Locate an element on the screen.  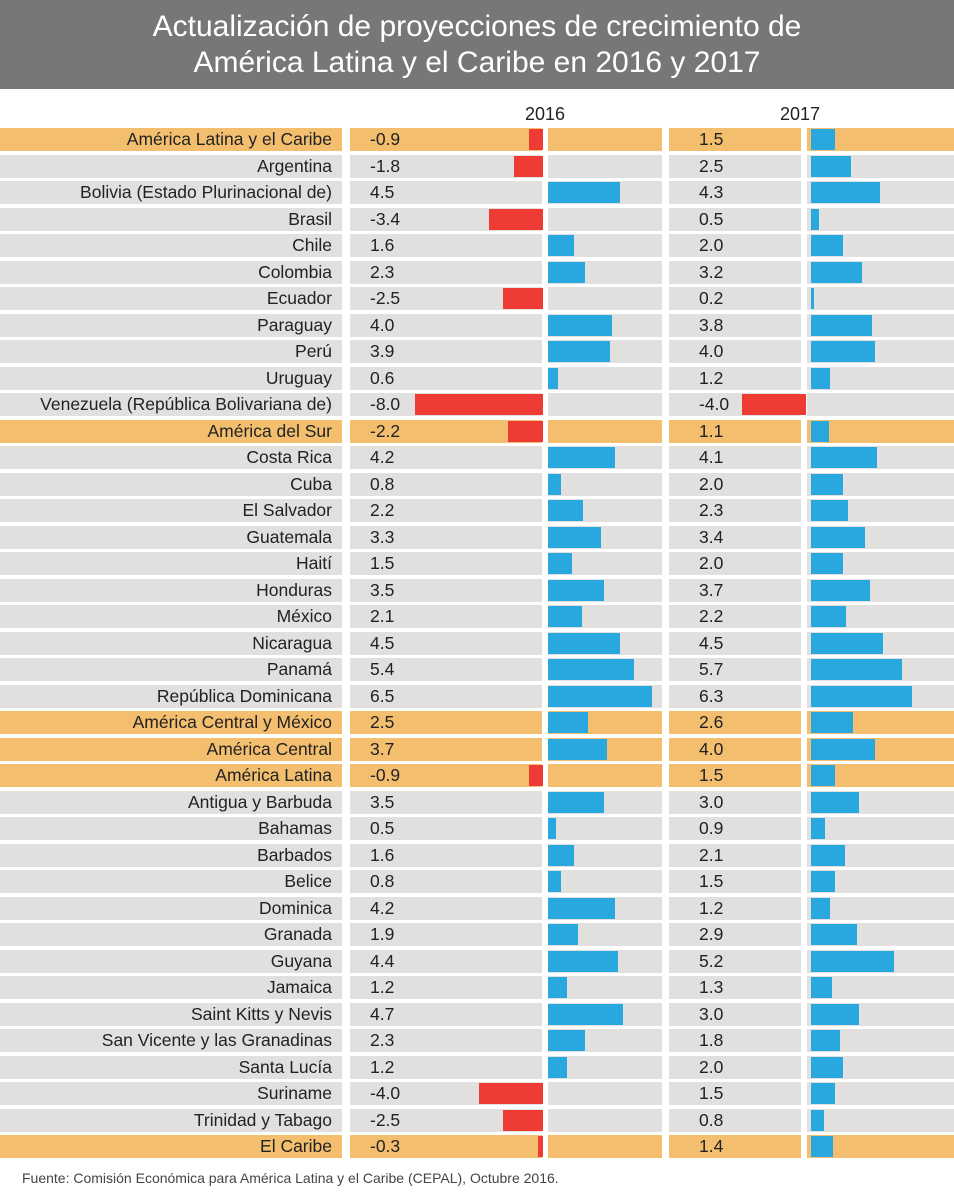
value-2016: -3.4 is located at coordinates (385, 218).